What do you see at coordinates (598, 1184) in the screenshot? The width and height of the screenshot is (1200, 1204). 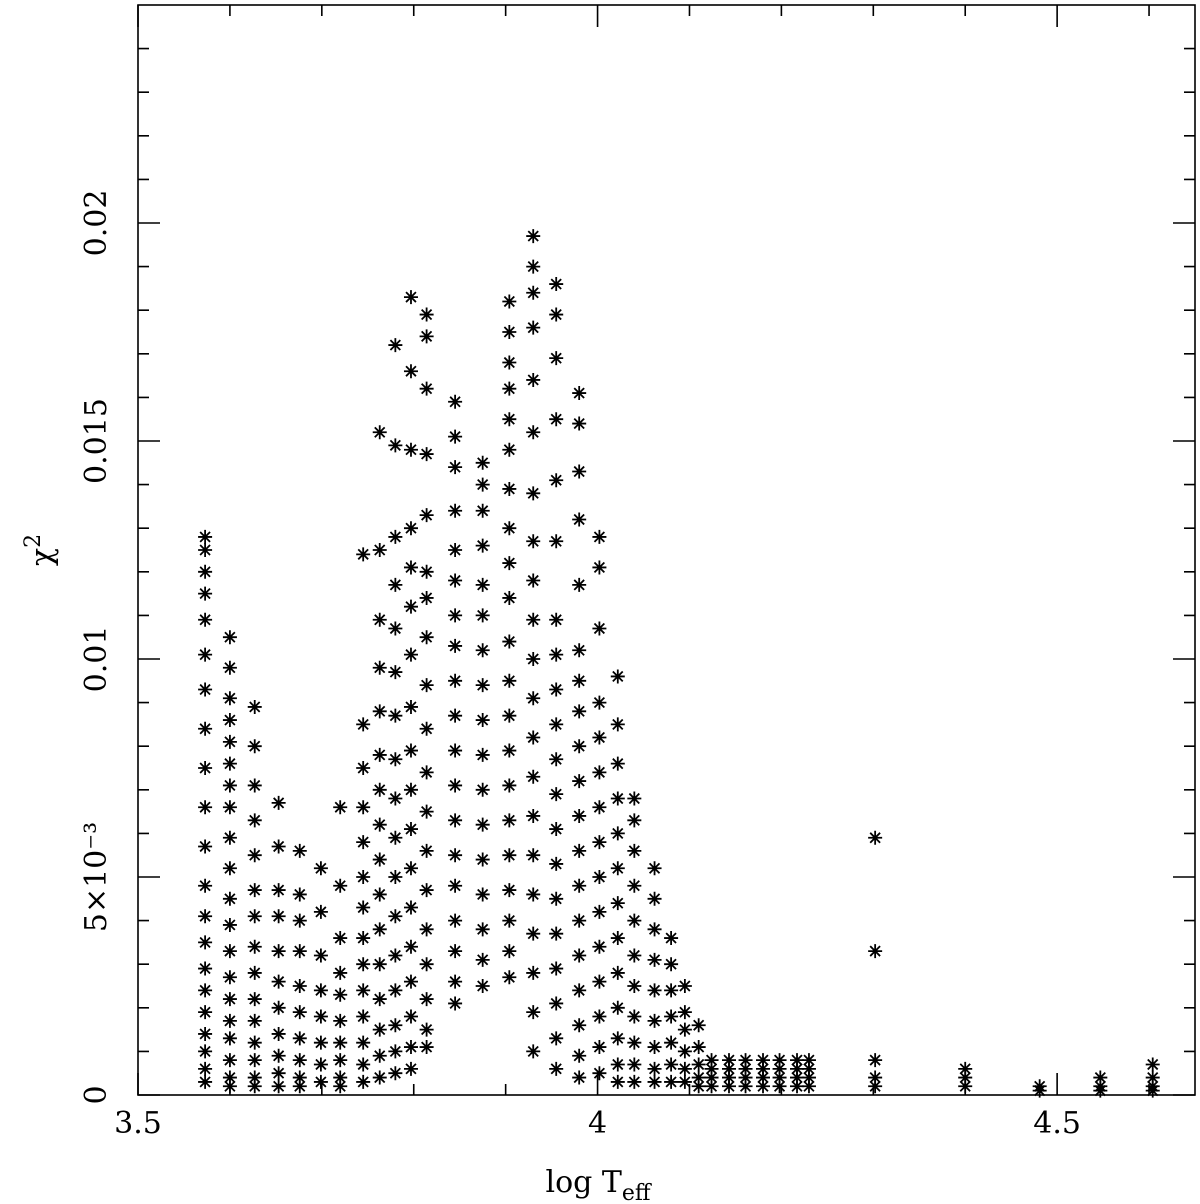 I see `x-axis-label: log Teff` at bounding box center [598, 1184].